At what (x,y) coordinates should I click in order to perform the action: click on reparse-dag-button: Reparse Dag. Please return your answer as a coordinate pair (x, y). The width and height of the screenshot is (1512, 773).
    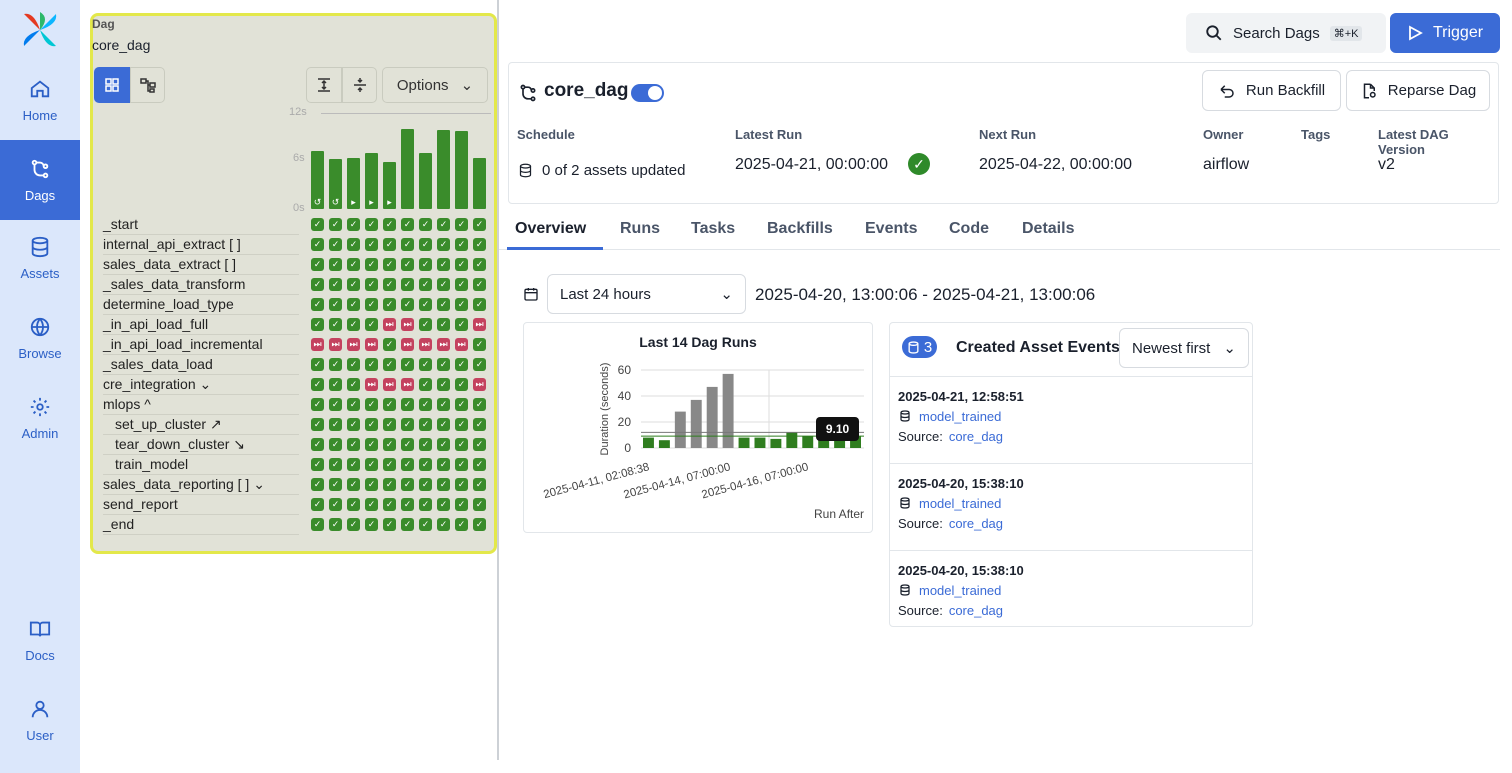
    Looking at the image, I should click on (1418, 90).